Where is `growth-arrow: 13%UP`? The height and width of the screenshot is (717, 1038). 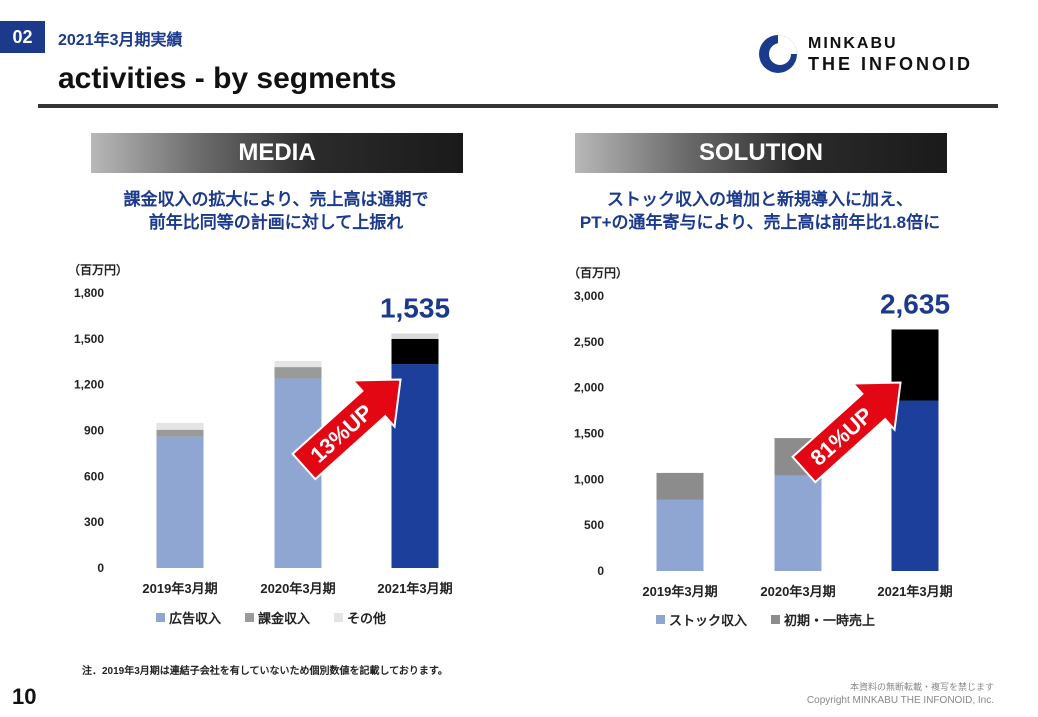
growth-arrow: 13%UP is located at coordinates (346, 429).